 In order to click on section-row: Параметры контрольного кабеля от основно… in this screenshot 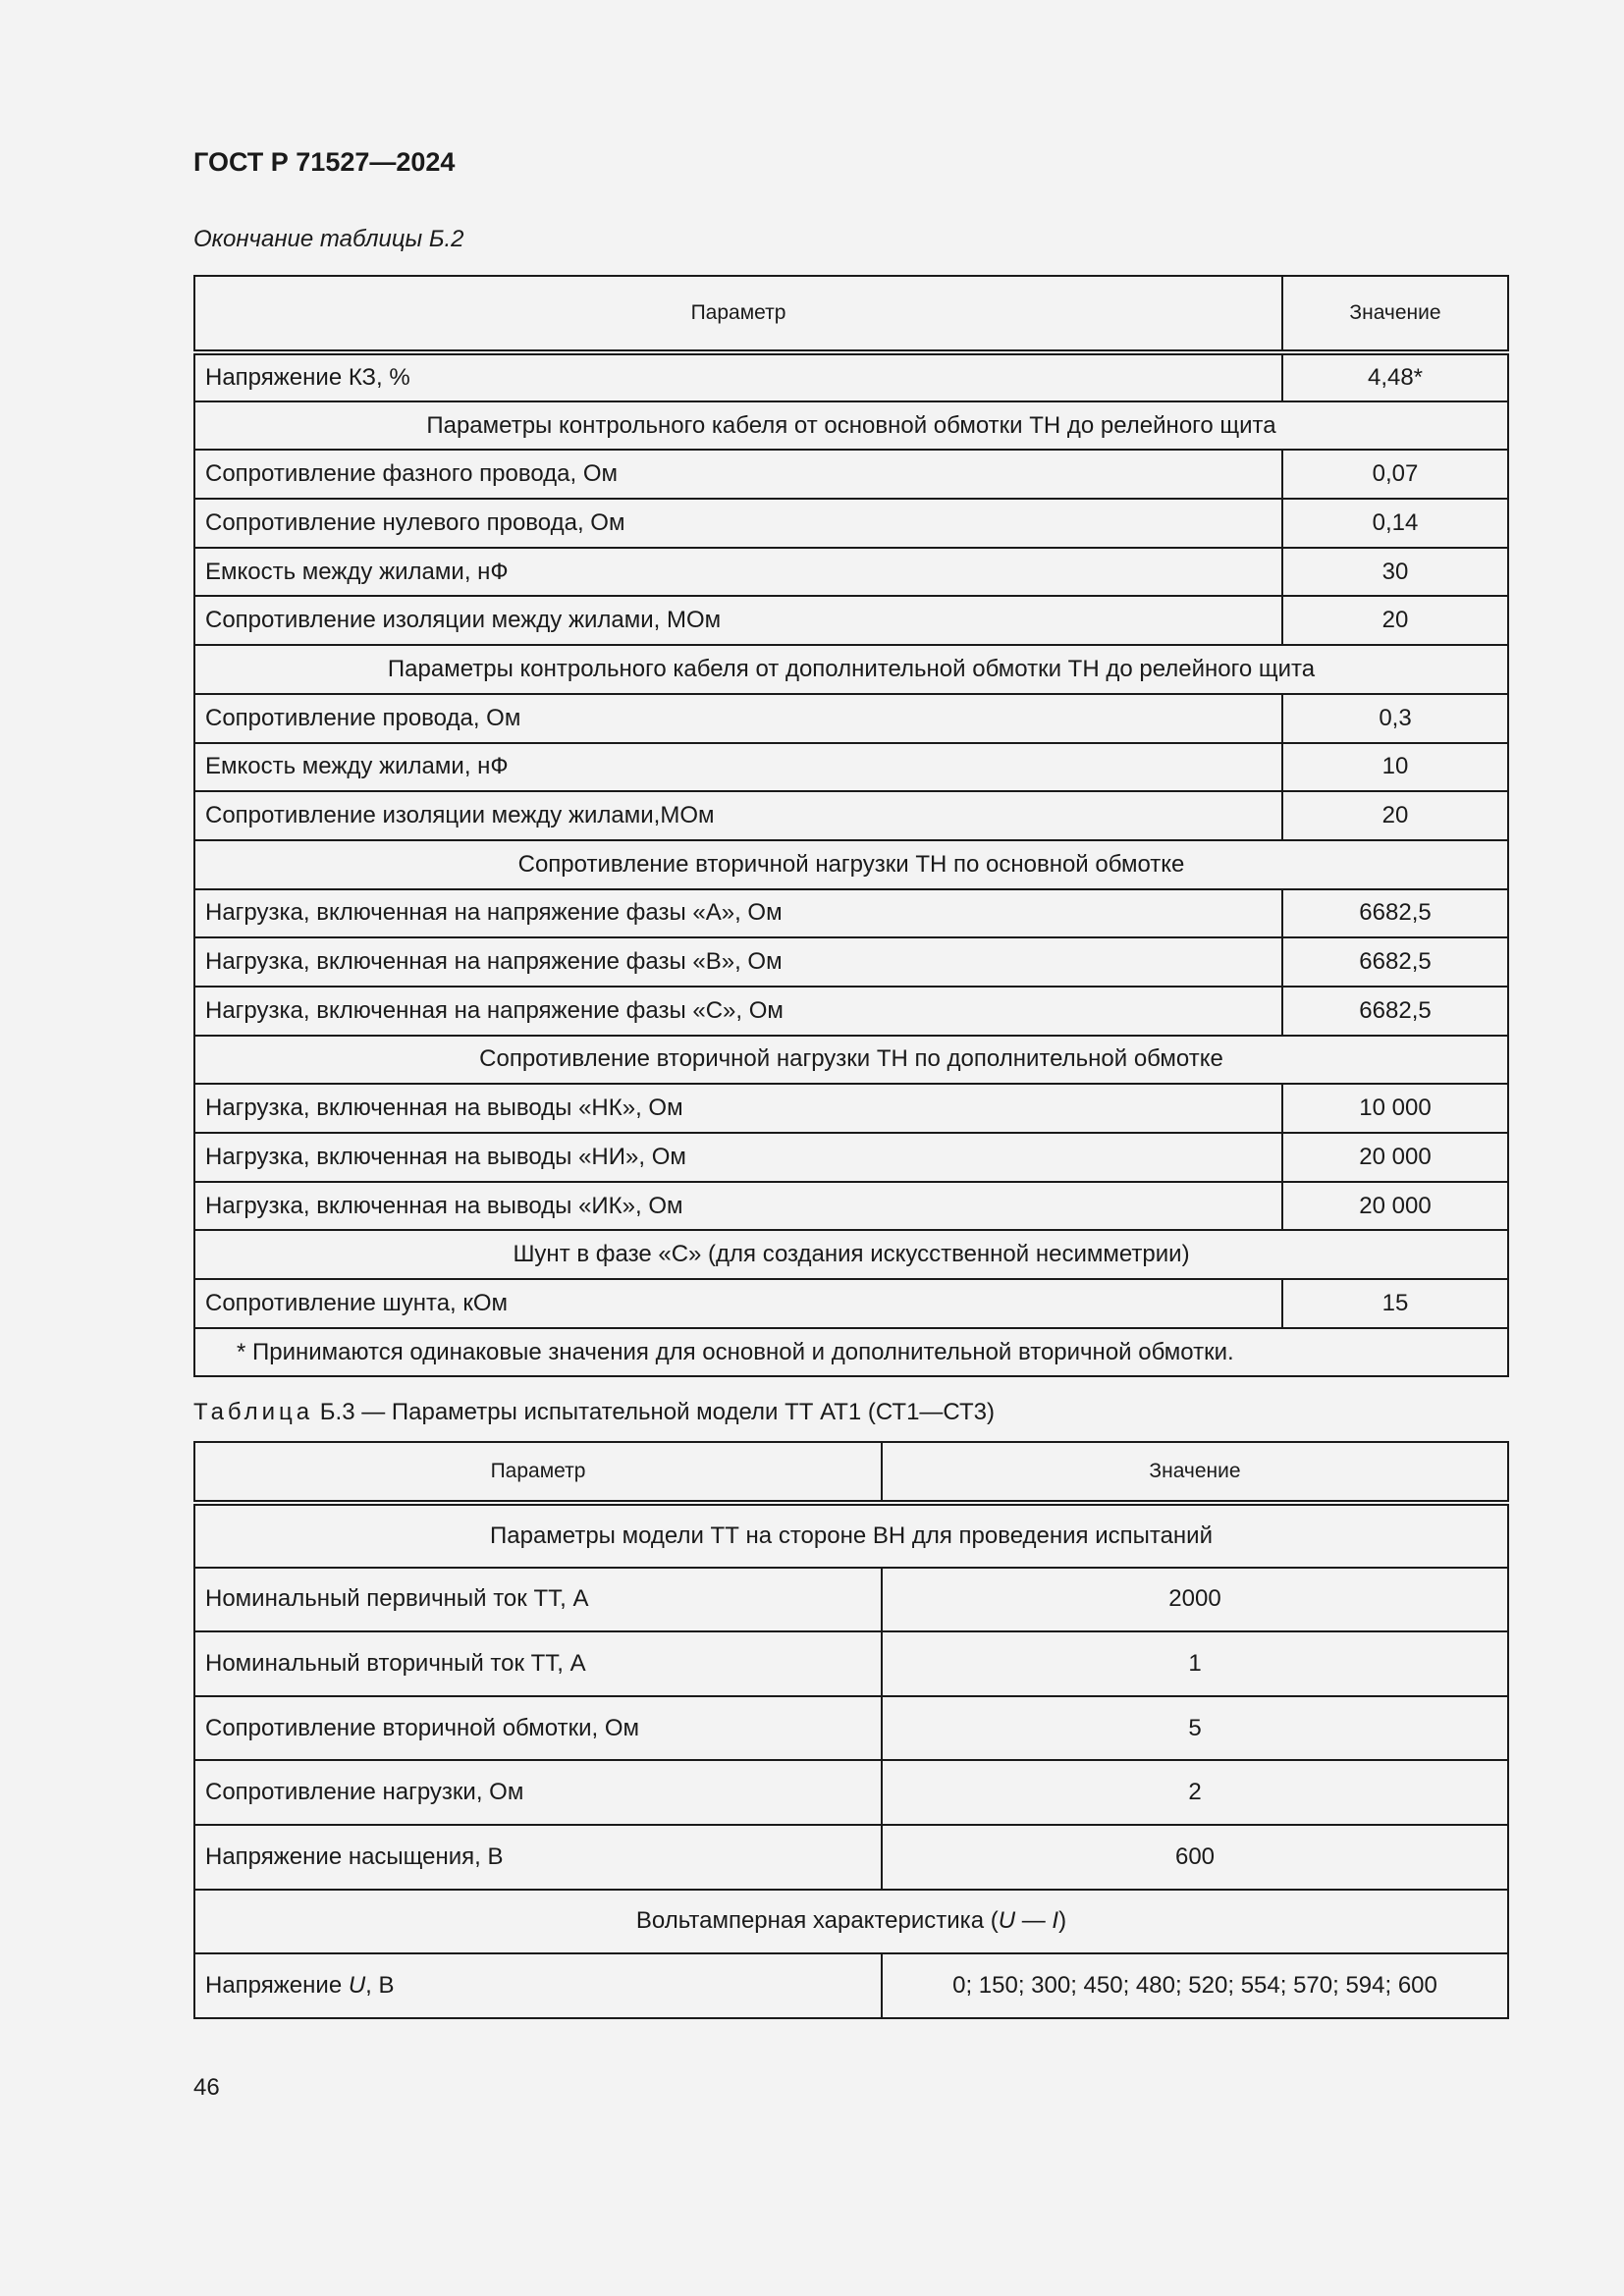, I will do `click(851, 426)`.